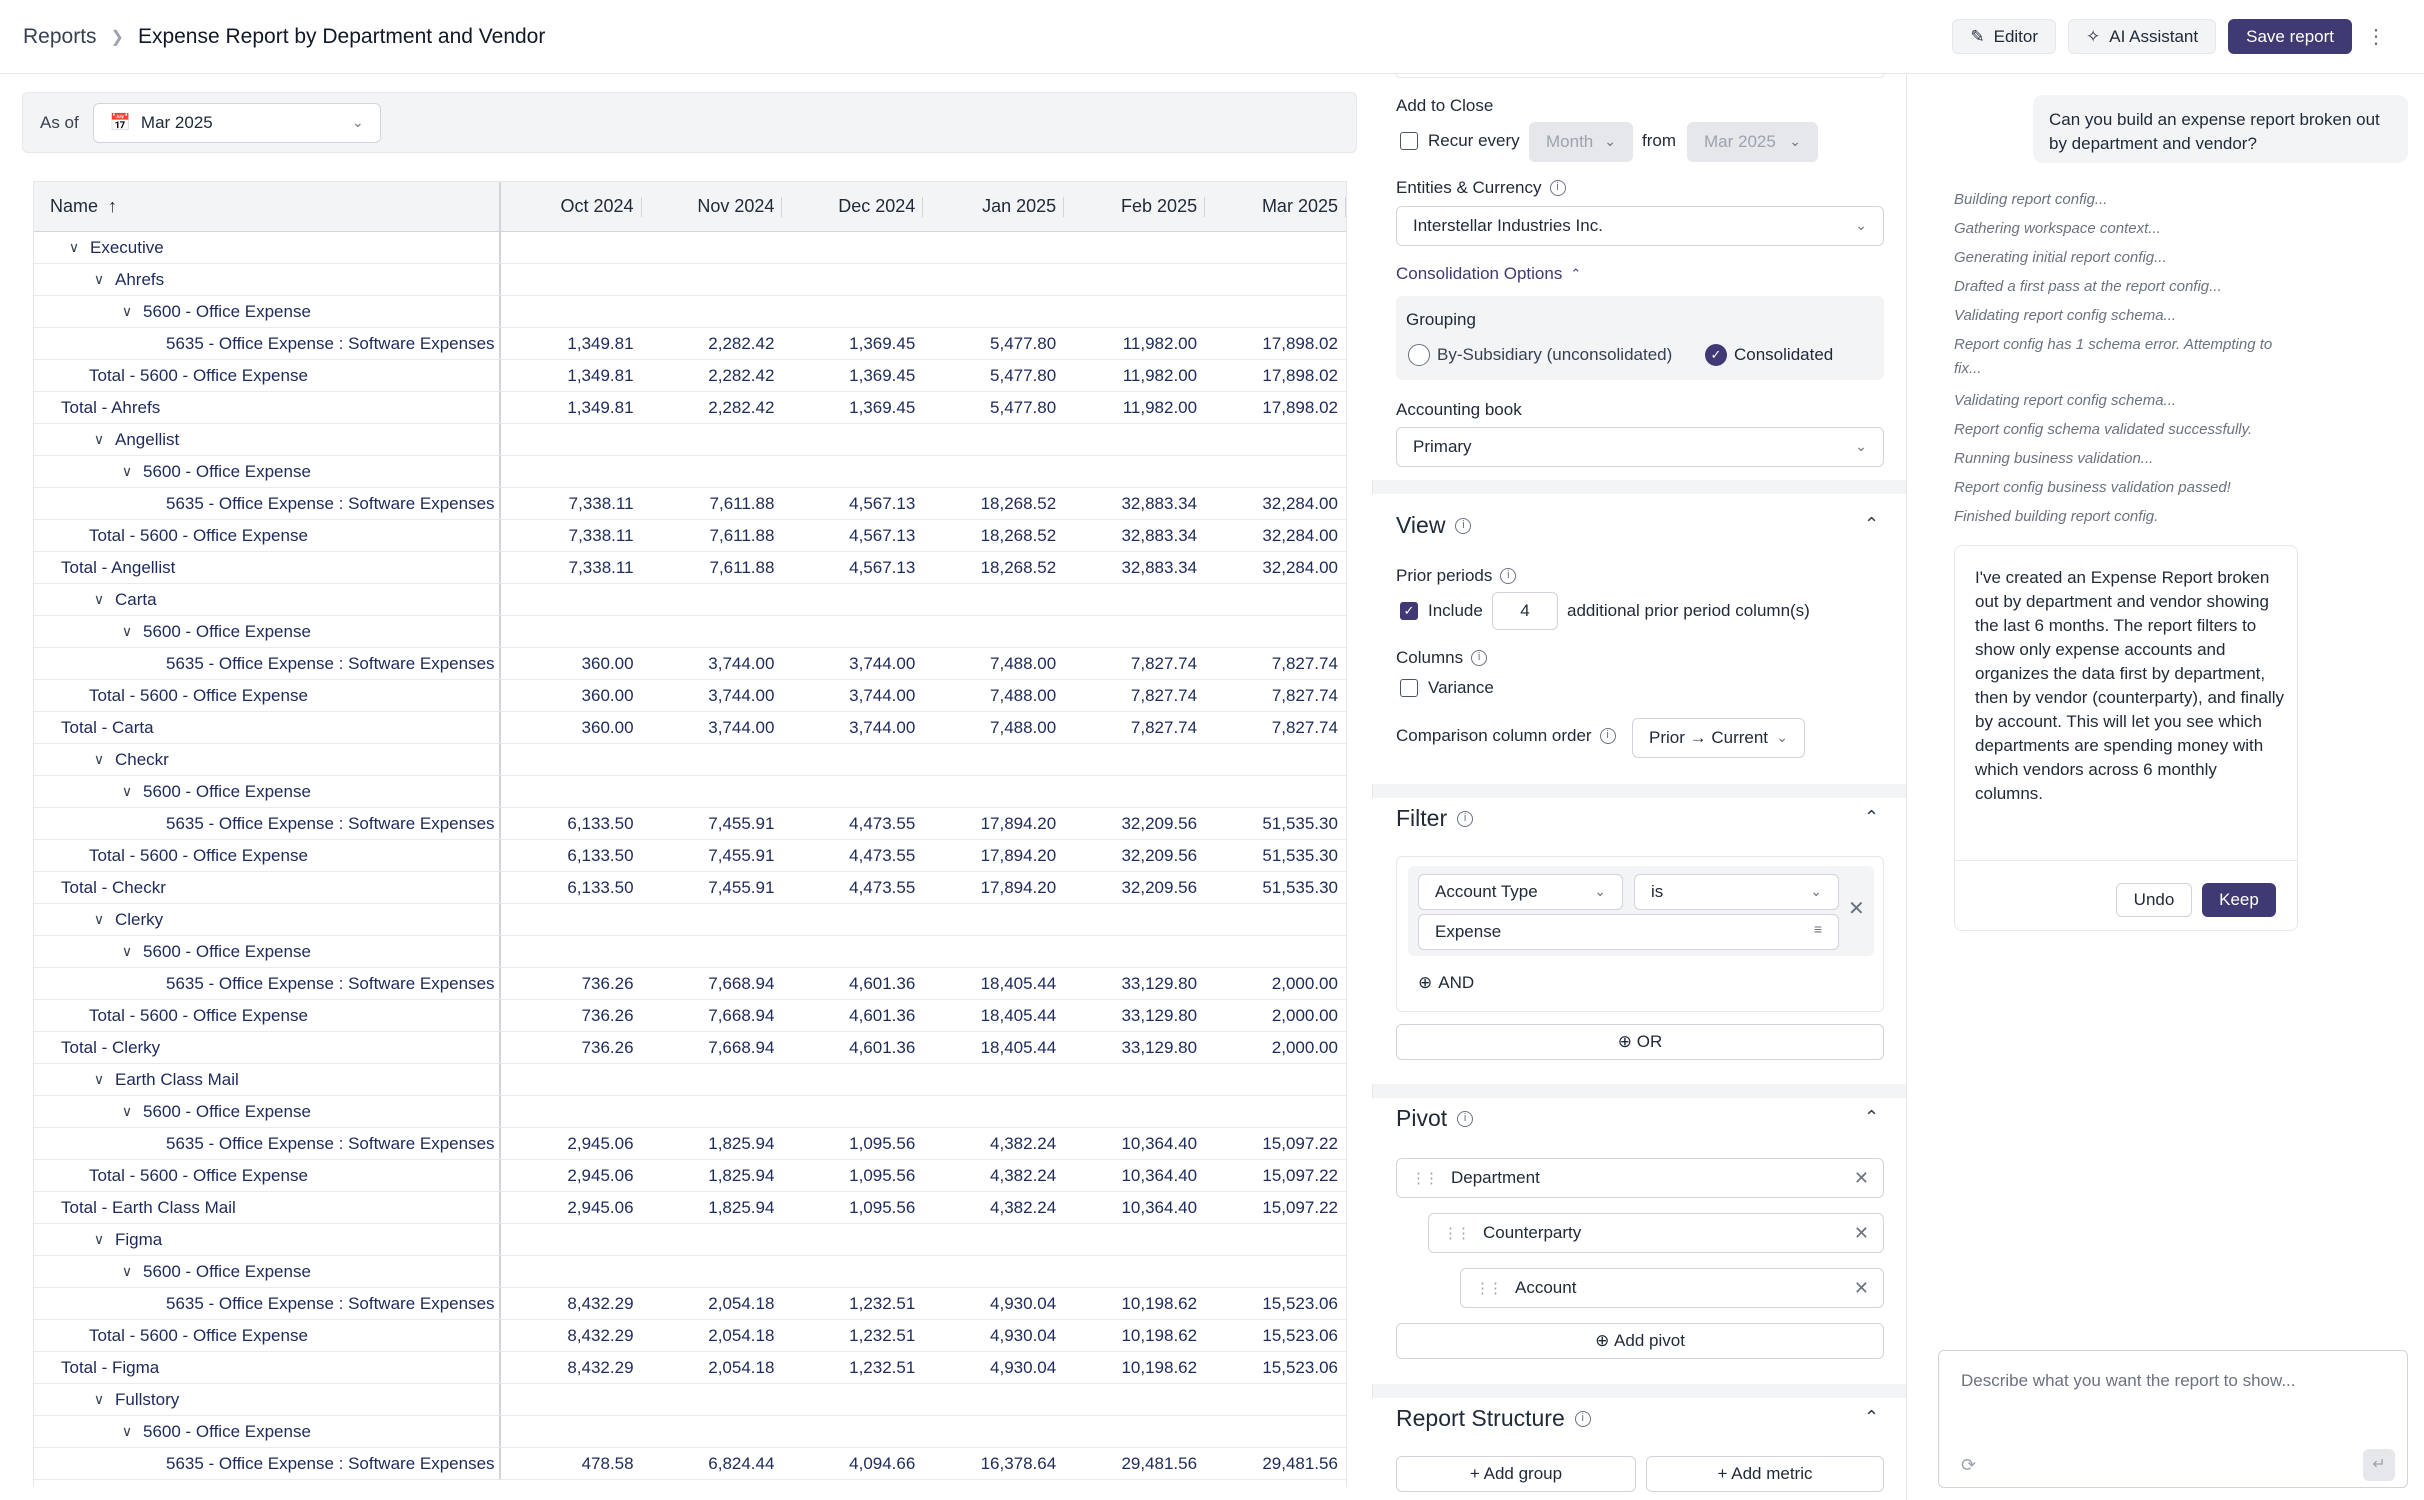  What do you see at coordinates (1872, 817) in the screenshot?
I see `collapse-filter-chevron-icon: ⌃` at bounding box center [1872, 817].